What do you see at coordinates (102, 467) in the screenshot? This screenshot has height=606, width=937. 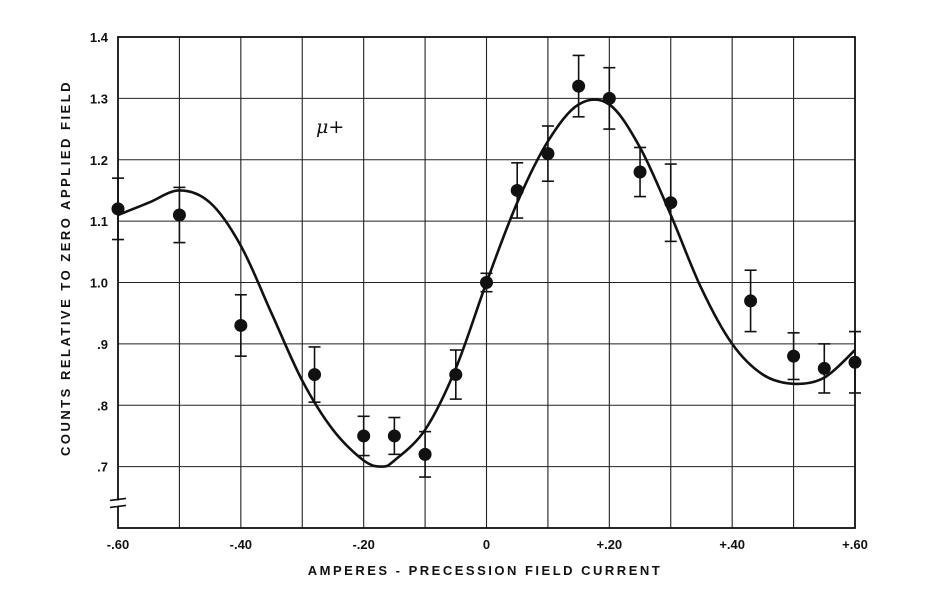 I see `y-tick-label-0: .7` at bounding box center [102, 467].